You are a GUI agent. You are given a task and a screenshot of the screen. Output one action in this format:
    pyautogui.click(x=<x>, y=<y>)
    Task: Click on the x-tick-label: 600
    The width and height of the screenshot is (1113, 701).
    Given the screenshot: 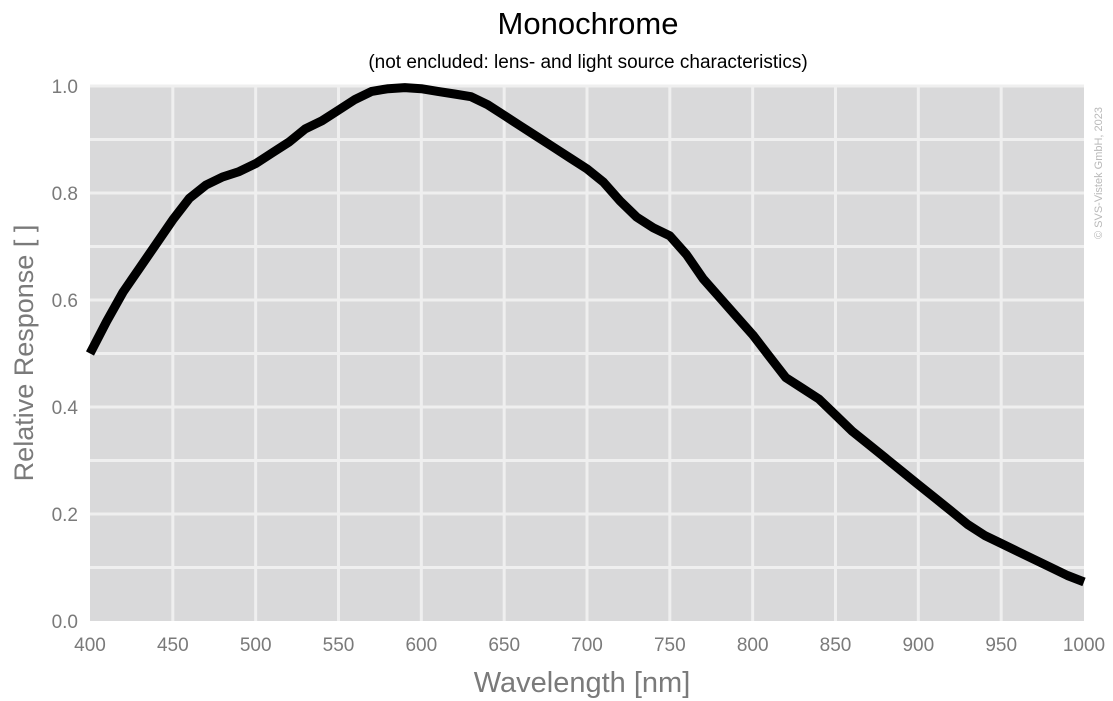 What is the action you would take?
    pyautogui.click(x=421, y=645)
    